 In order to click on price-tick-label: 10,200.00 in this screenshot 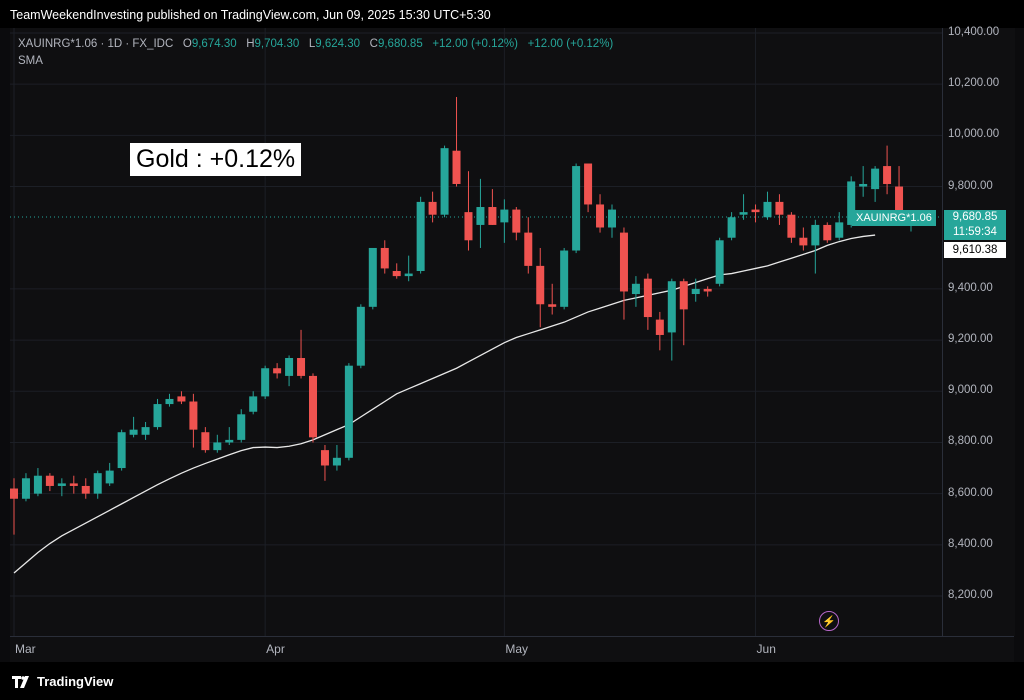, I will do `click(974, 83)`.